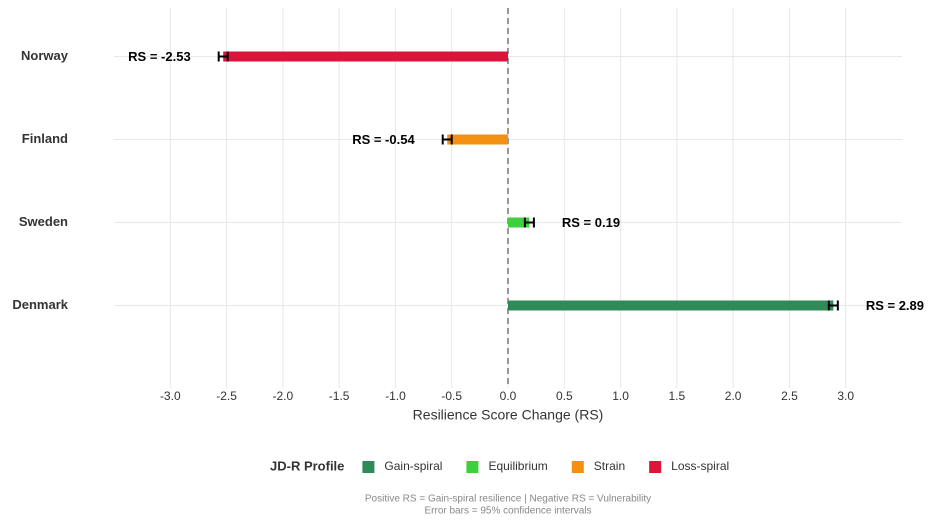  Describe the element at coordinates (226, 396) in the screenshot. I see `x-tick-label: -2.5` at that location.